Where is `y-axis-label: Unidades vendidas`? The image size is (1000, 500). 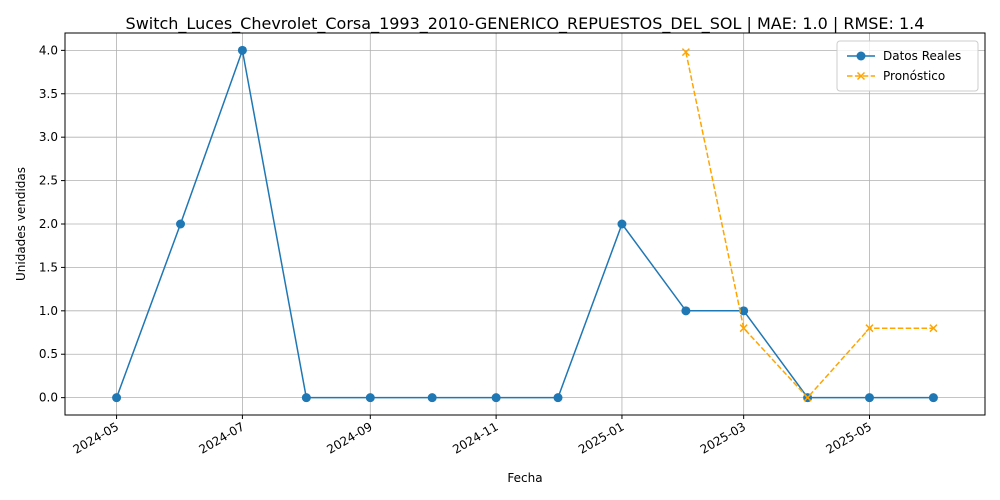
y-axis-label: Unidades vendidas is located at coordinates (21, 224).